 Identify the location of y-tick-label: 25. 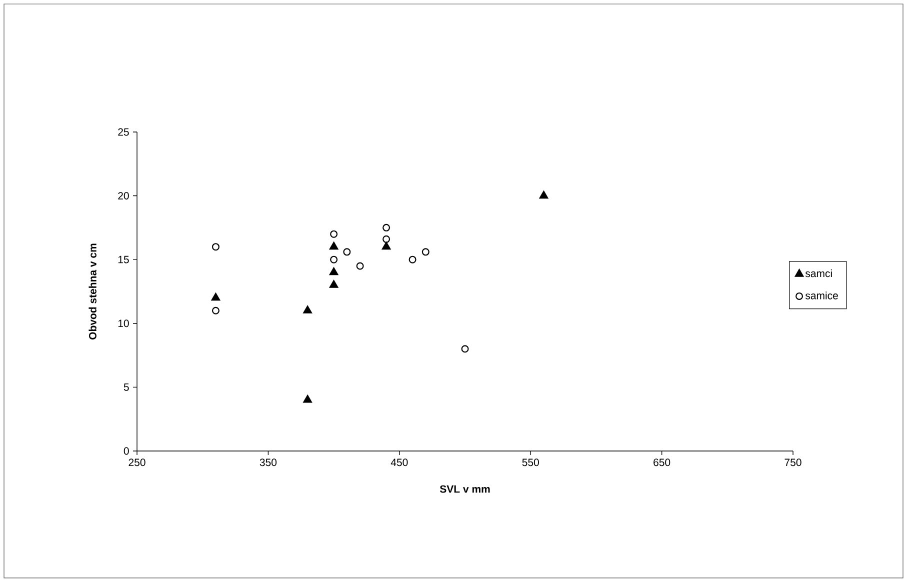
(123, 132).